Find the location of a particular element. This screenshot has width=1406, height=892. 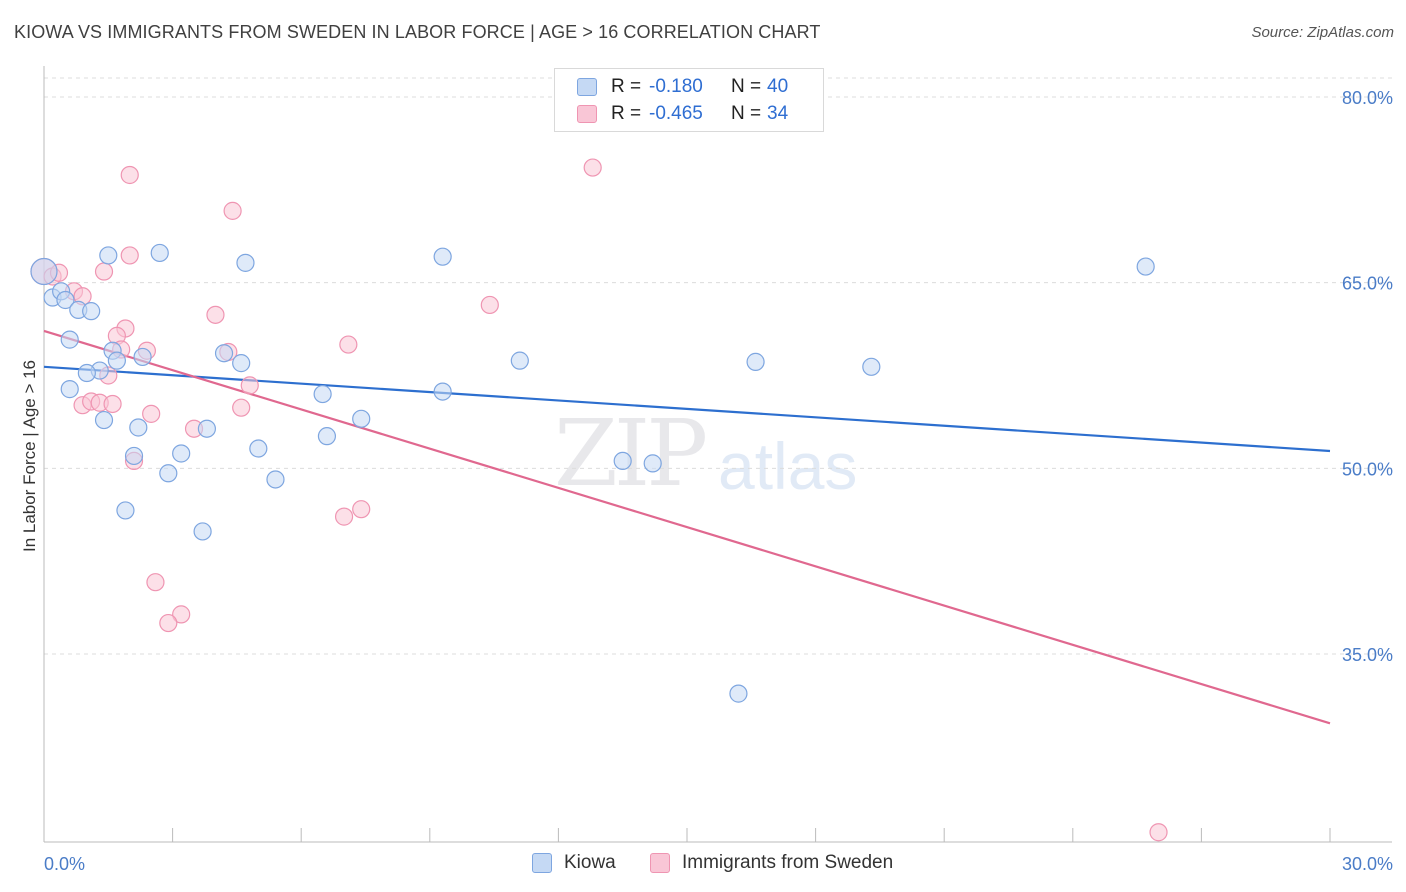

watermark-atlas: atlas is located at coordinates (788, 466).